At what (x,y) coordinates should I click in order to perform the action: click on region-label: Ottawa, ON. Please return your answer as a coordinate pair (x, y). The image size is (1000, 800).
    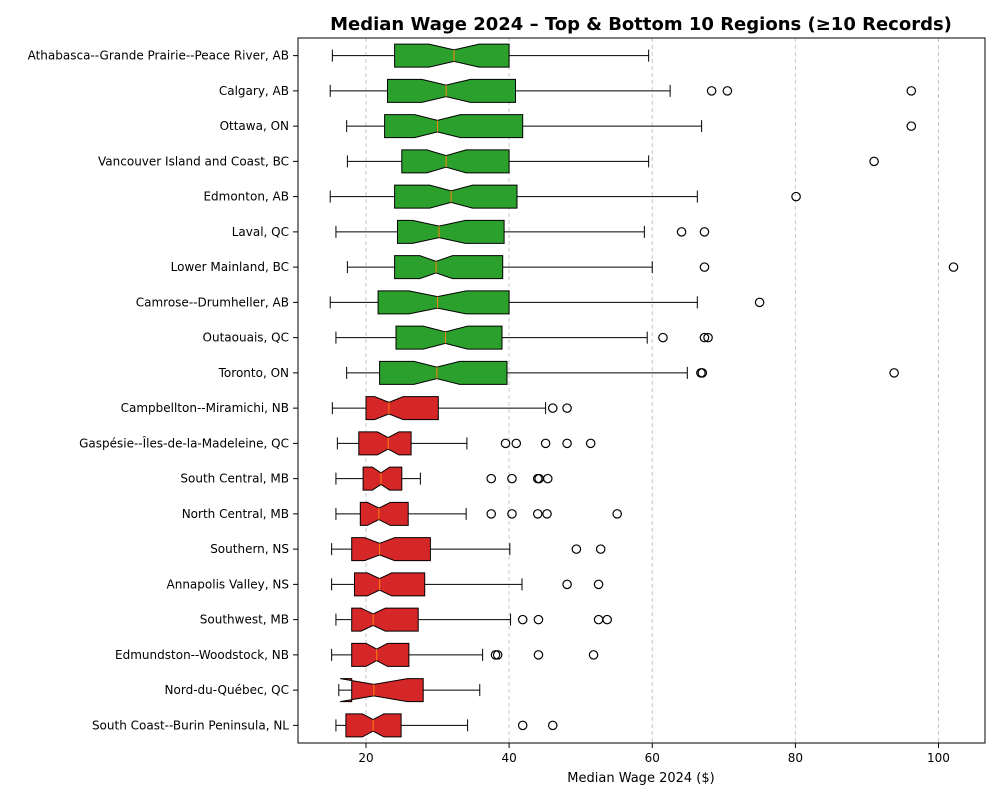
    Looking at the image, I should click on (254, 126).